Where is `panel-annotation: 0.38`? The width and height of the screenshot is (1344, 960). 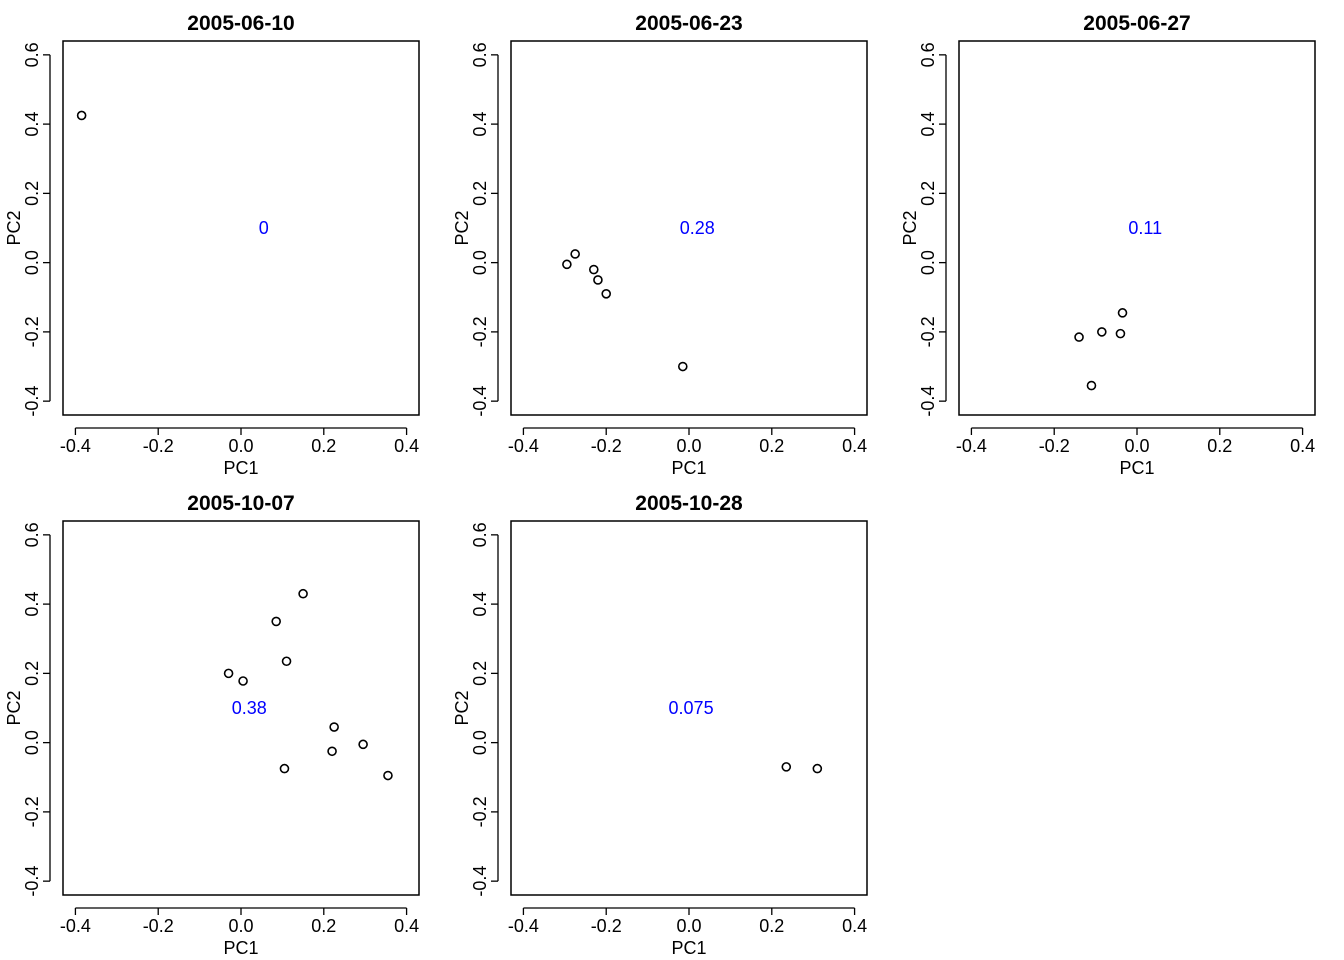
panel-annotation: 0.38 is located at coordinates (249, 708).